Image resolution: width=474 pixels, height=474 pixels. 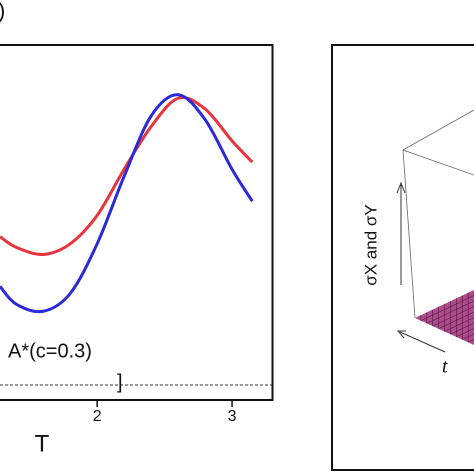 What do you see at coordinates (50, 351) in the screenshot?
I see `annotation: A*(c=0.3)` at bounding box center [50, 351].